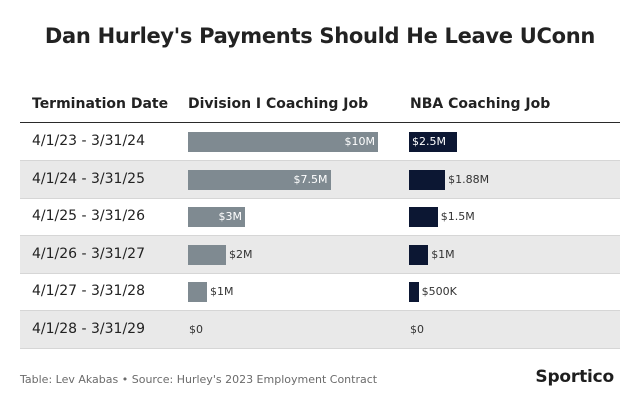  I want to click on column-header-termination-date: Termination Date, so click(100, 104).